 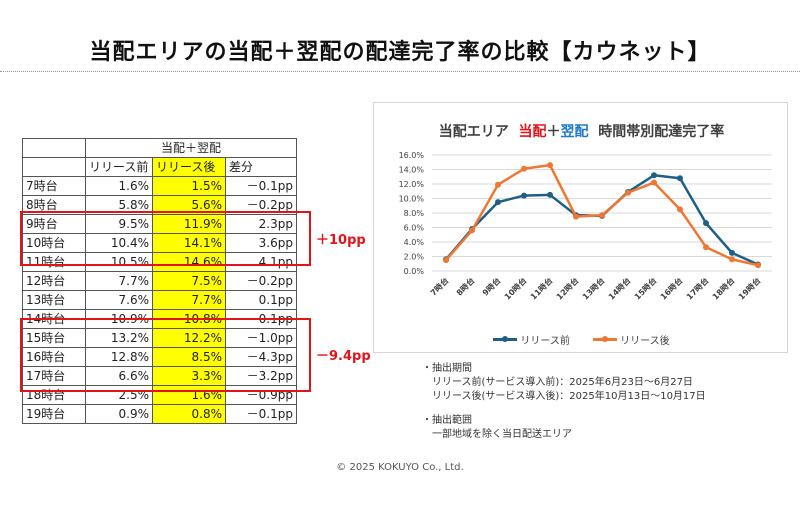 I want to click on table-group-header-row: 当配＋翌配, so click(x=159, y=148).